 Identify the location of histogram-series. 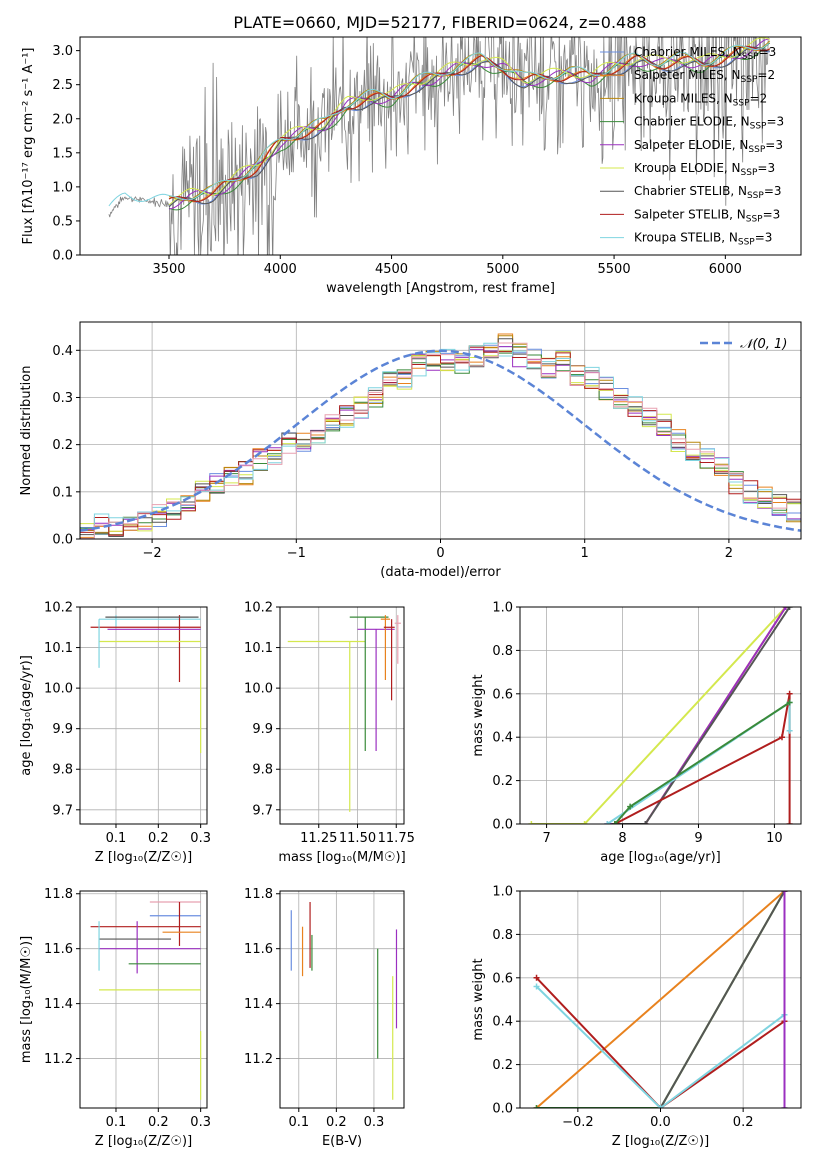
(440, 437).